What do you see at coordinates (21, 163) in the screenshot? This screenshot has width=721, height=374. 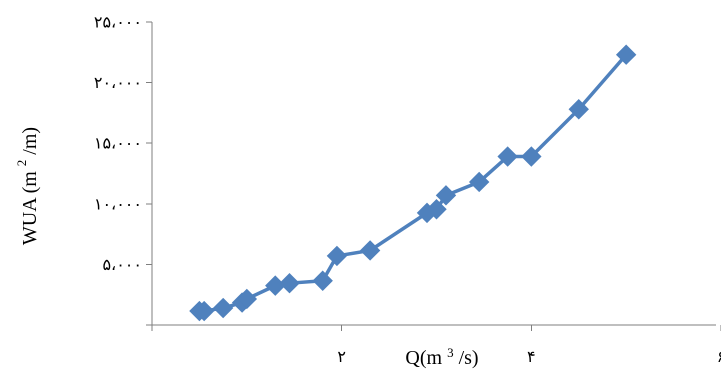 I see `y-axis-title-superscript: 2` at bounding box center [21, 163].